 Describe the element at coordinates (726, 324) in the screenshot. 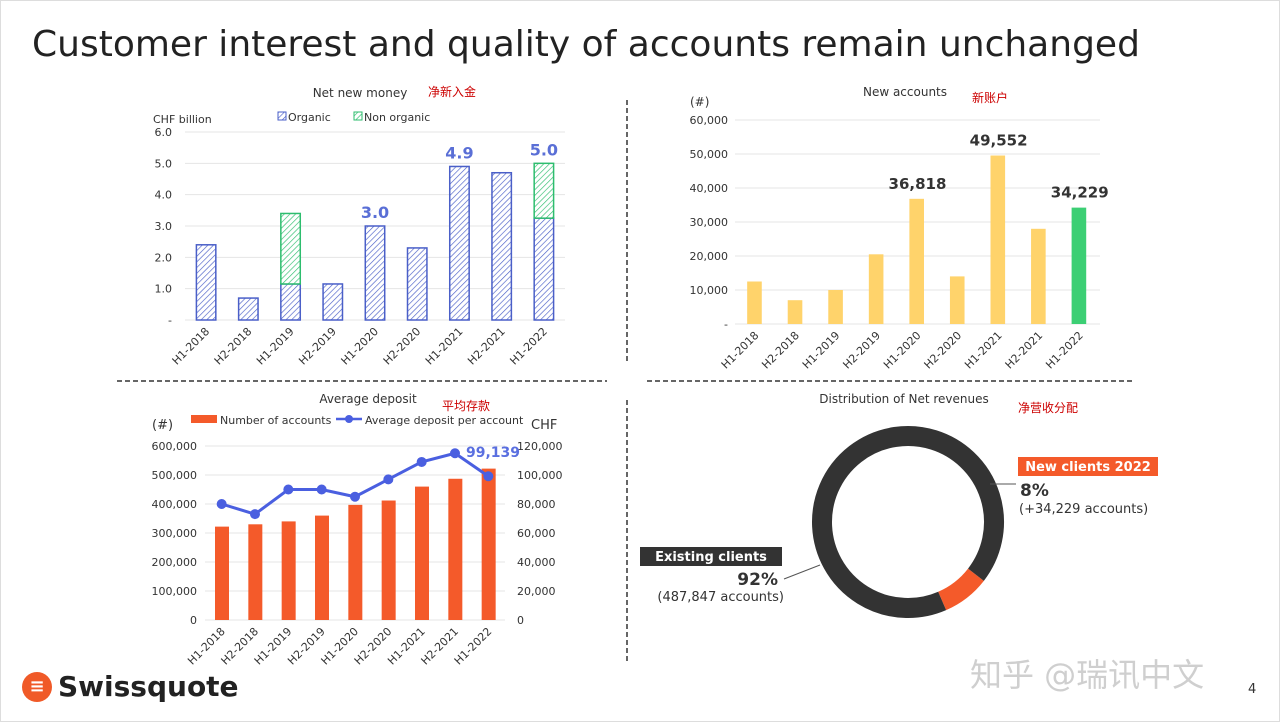

I see `y-tick-label: -` at that location.